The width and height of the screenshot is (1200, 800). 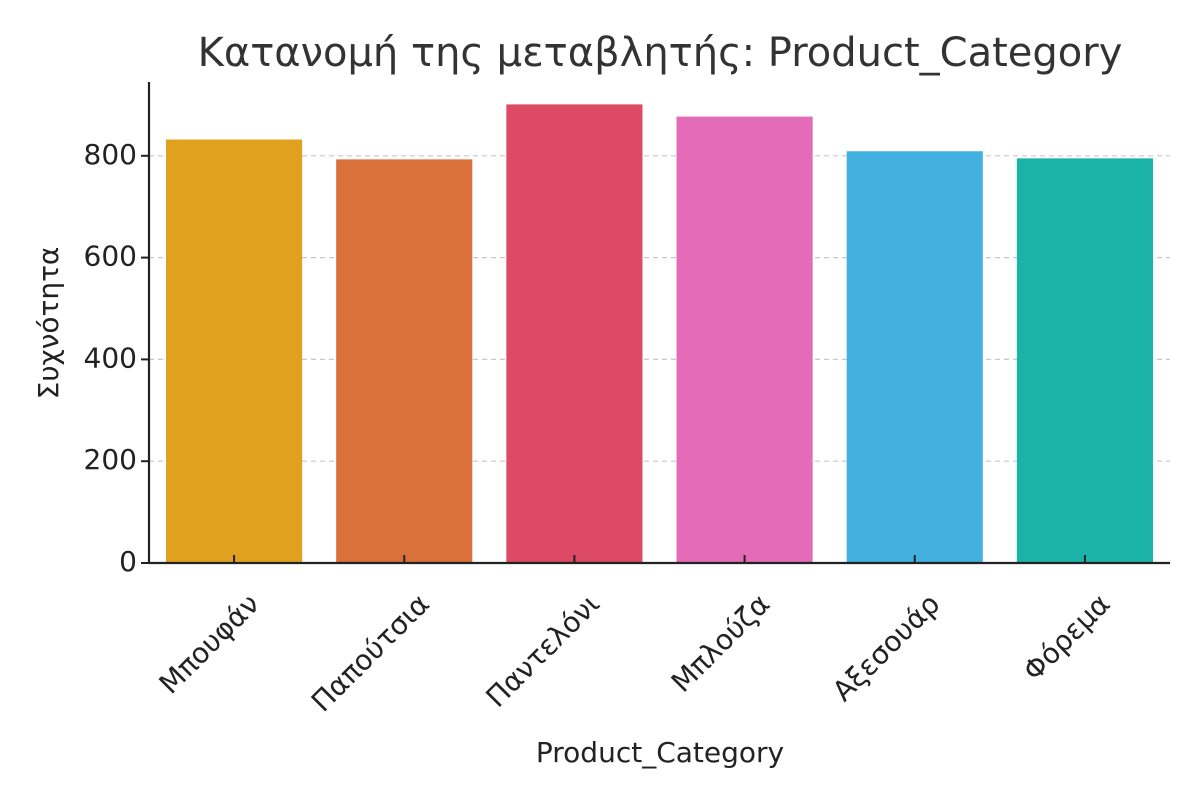 What do you see at coordinates (110, 256) in the screenshot?
I see `y-tick-label-600: 600` at bounding box center [110, 256].